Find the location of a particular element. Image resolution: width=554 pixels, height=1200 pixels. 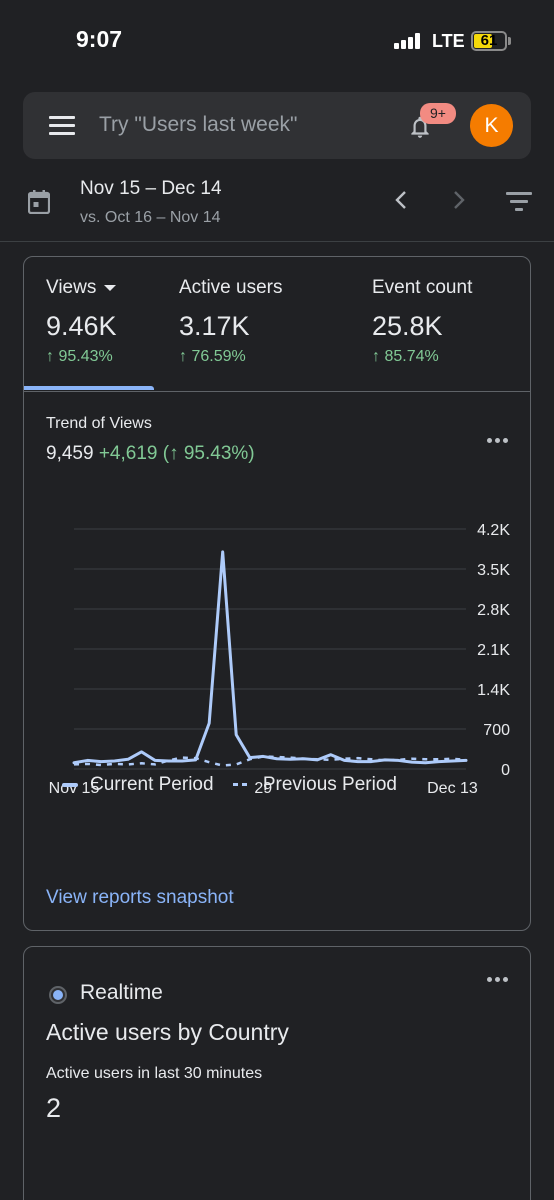

y-tick-label: 4.2K is located at coordinates (493, 530).